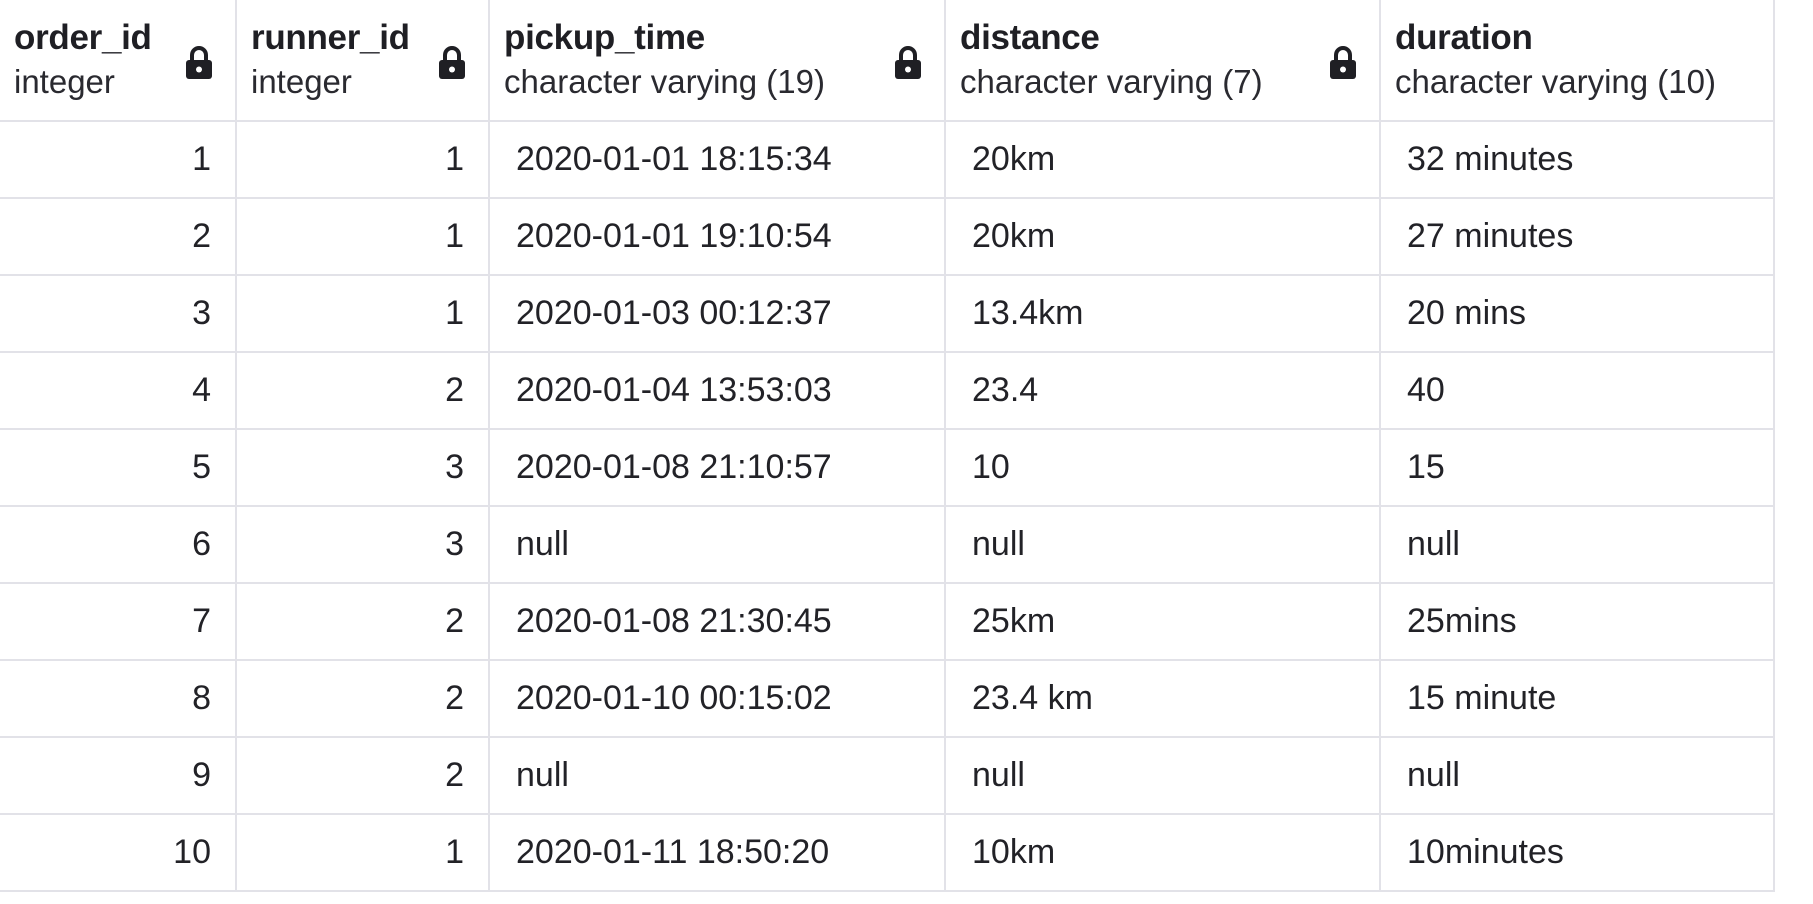 Image resolution: width=1813 pixels, height=904 pixels. I want to click on cell-duration: 27 minutes, so click(1577, 237).